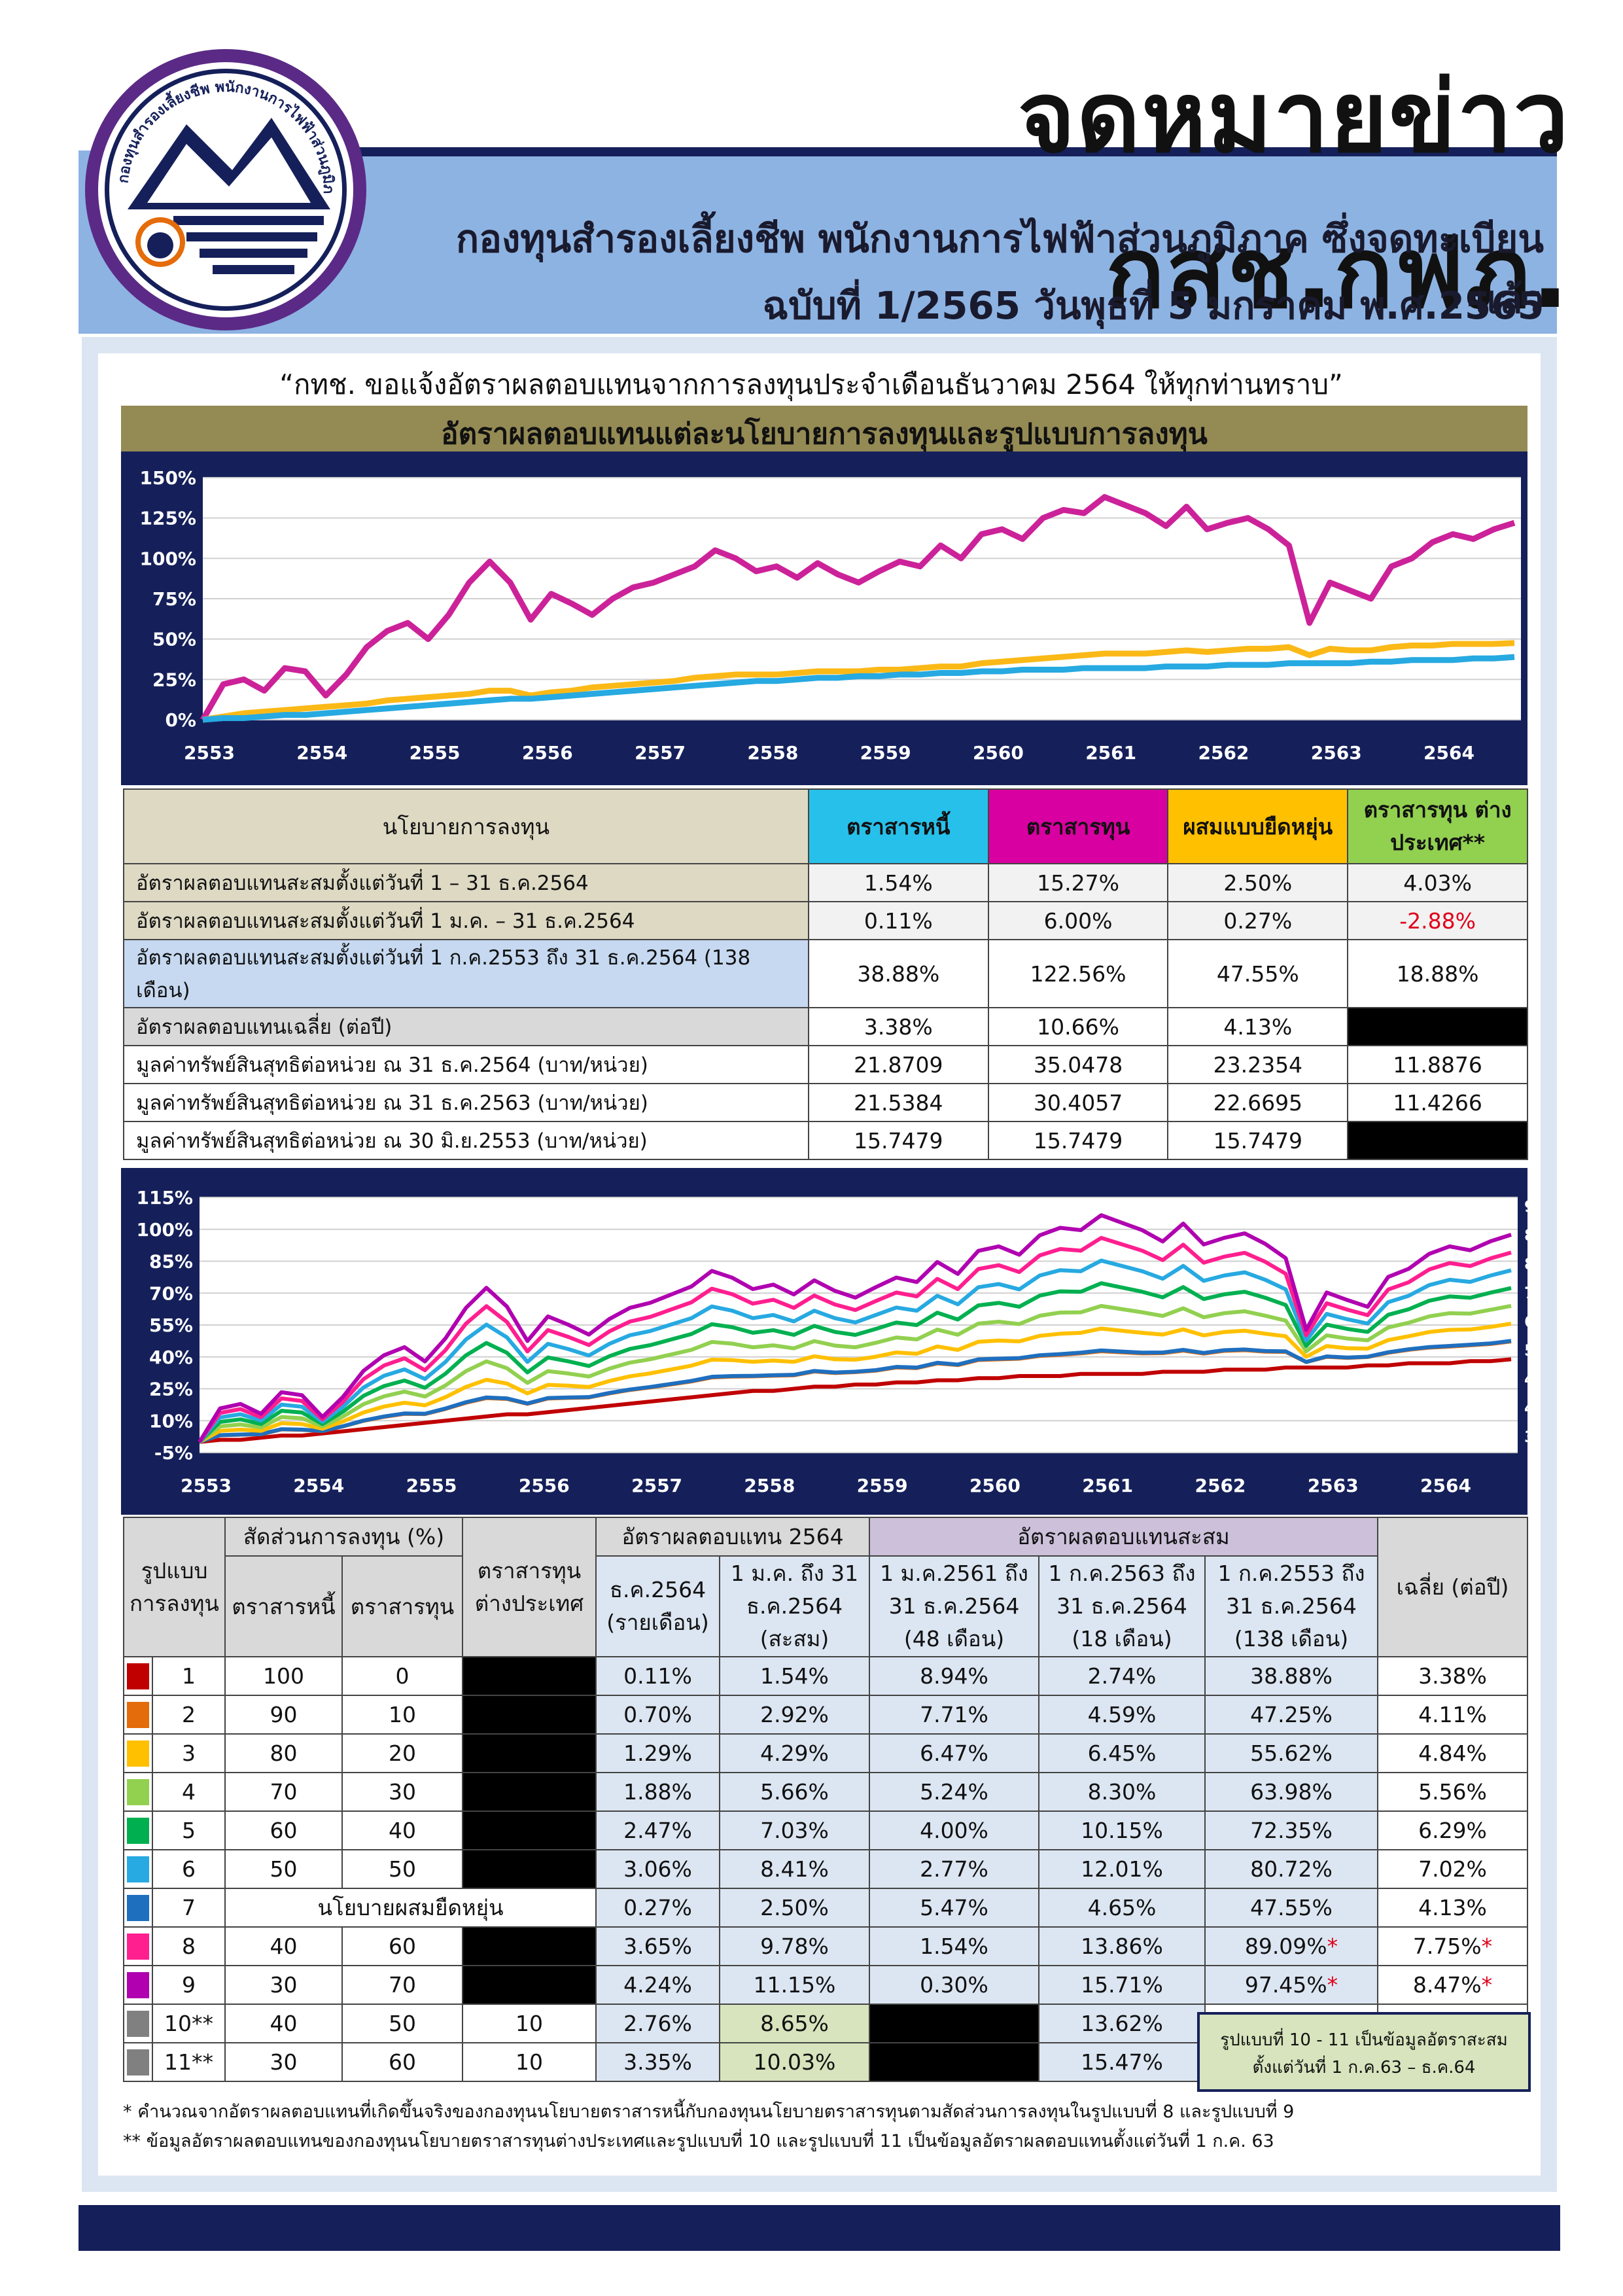 This screenshot has width=1623, height=2296. What do you see at coordinates (402, 1753) in the screenshot?
I see `table-cell: 20` at bounding box center [402, 1753].